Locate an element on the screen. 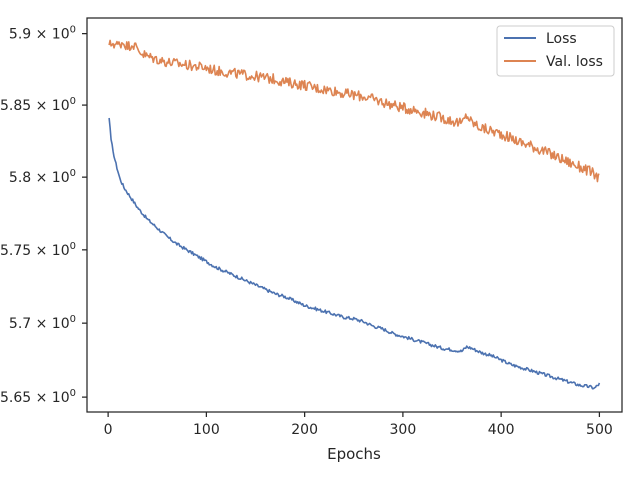 Image resolution: width=640 pixels, height=480 pixels. y-tick-label: 5.8 × 100 is located at coordinates (42, 177).